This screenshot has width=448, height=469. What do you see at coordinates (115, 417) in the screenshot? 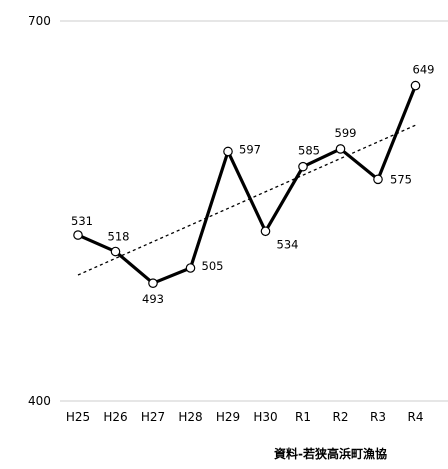
I see `x-tick-label: H26` at bounding box center [115, 417].